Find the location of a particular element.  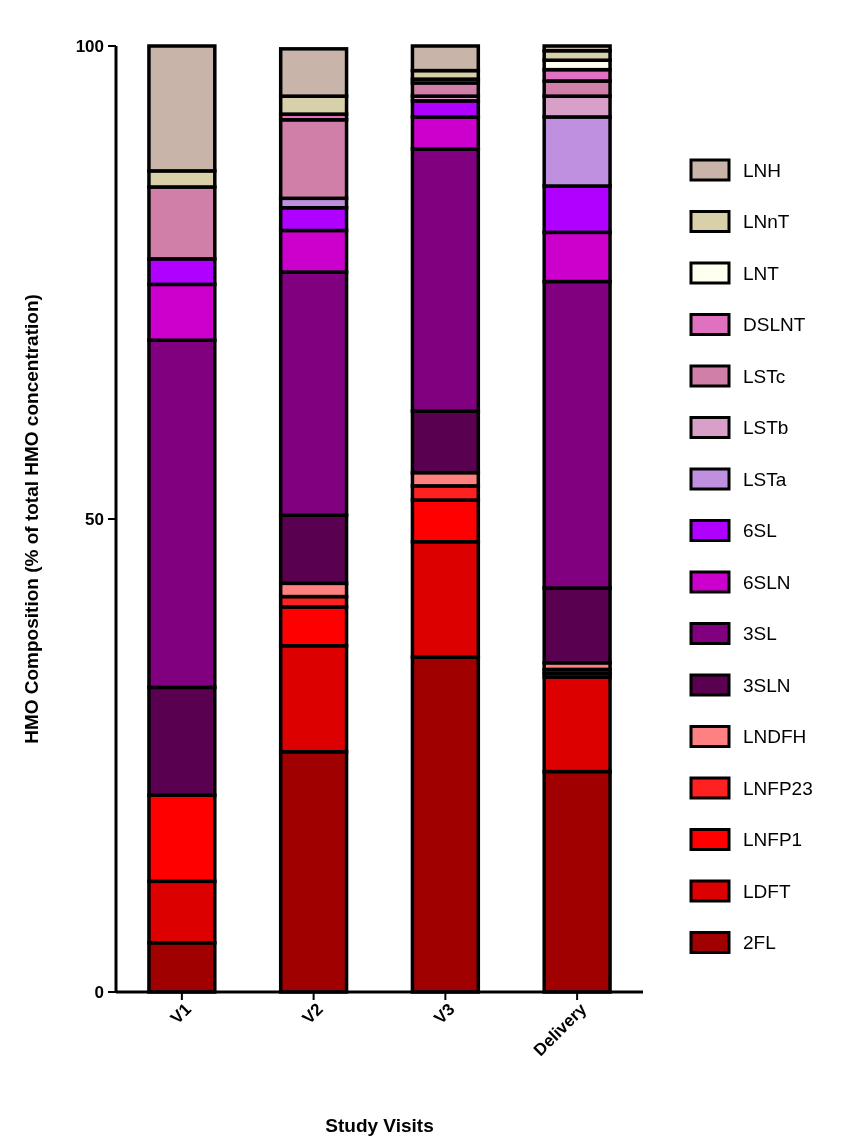

y-axis-title: HMO Composition (% of total HMO concentration) is located at coordinates (31, 519).